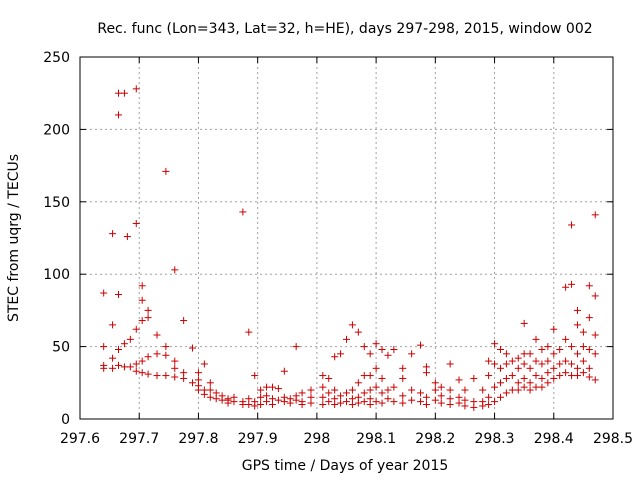 The height and width of the screenshot is (480, 640). Describe the element at coordinates (139, 439) in the screenshot. I see `x-tick-label: 297.7` at that location.